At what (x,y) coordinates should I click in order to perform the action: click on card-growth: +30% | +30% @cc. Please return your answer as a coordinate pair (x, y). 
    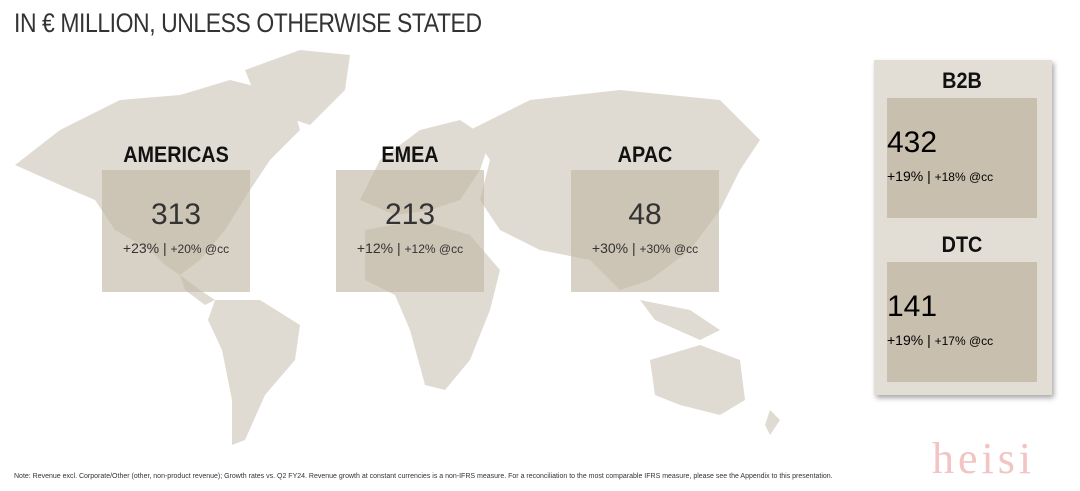
    Looking at the image, I should click on (645, 248).